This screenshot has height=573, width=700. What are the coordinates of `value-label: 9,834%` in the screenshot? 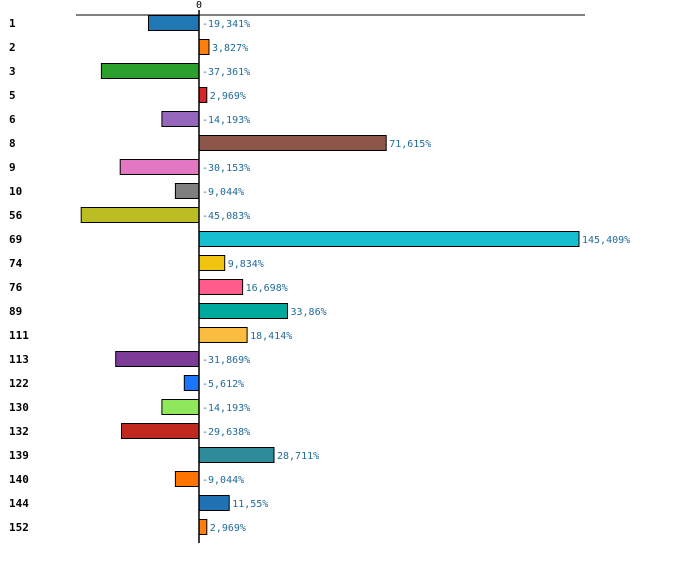 It's located at (246, 264).